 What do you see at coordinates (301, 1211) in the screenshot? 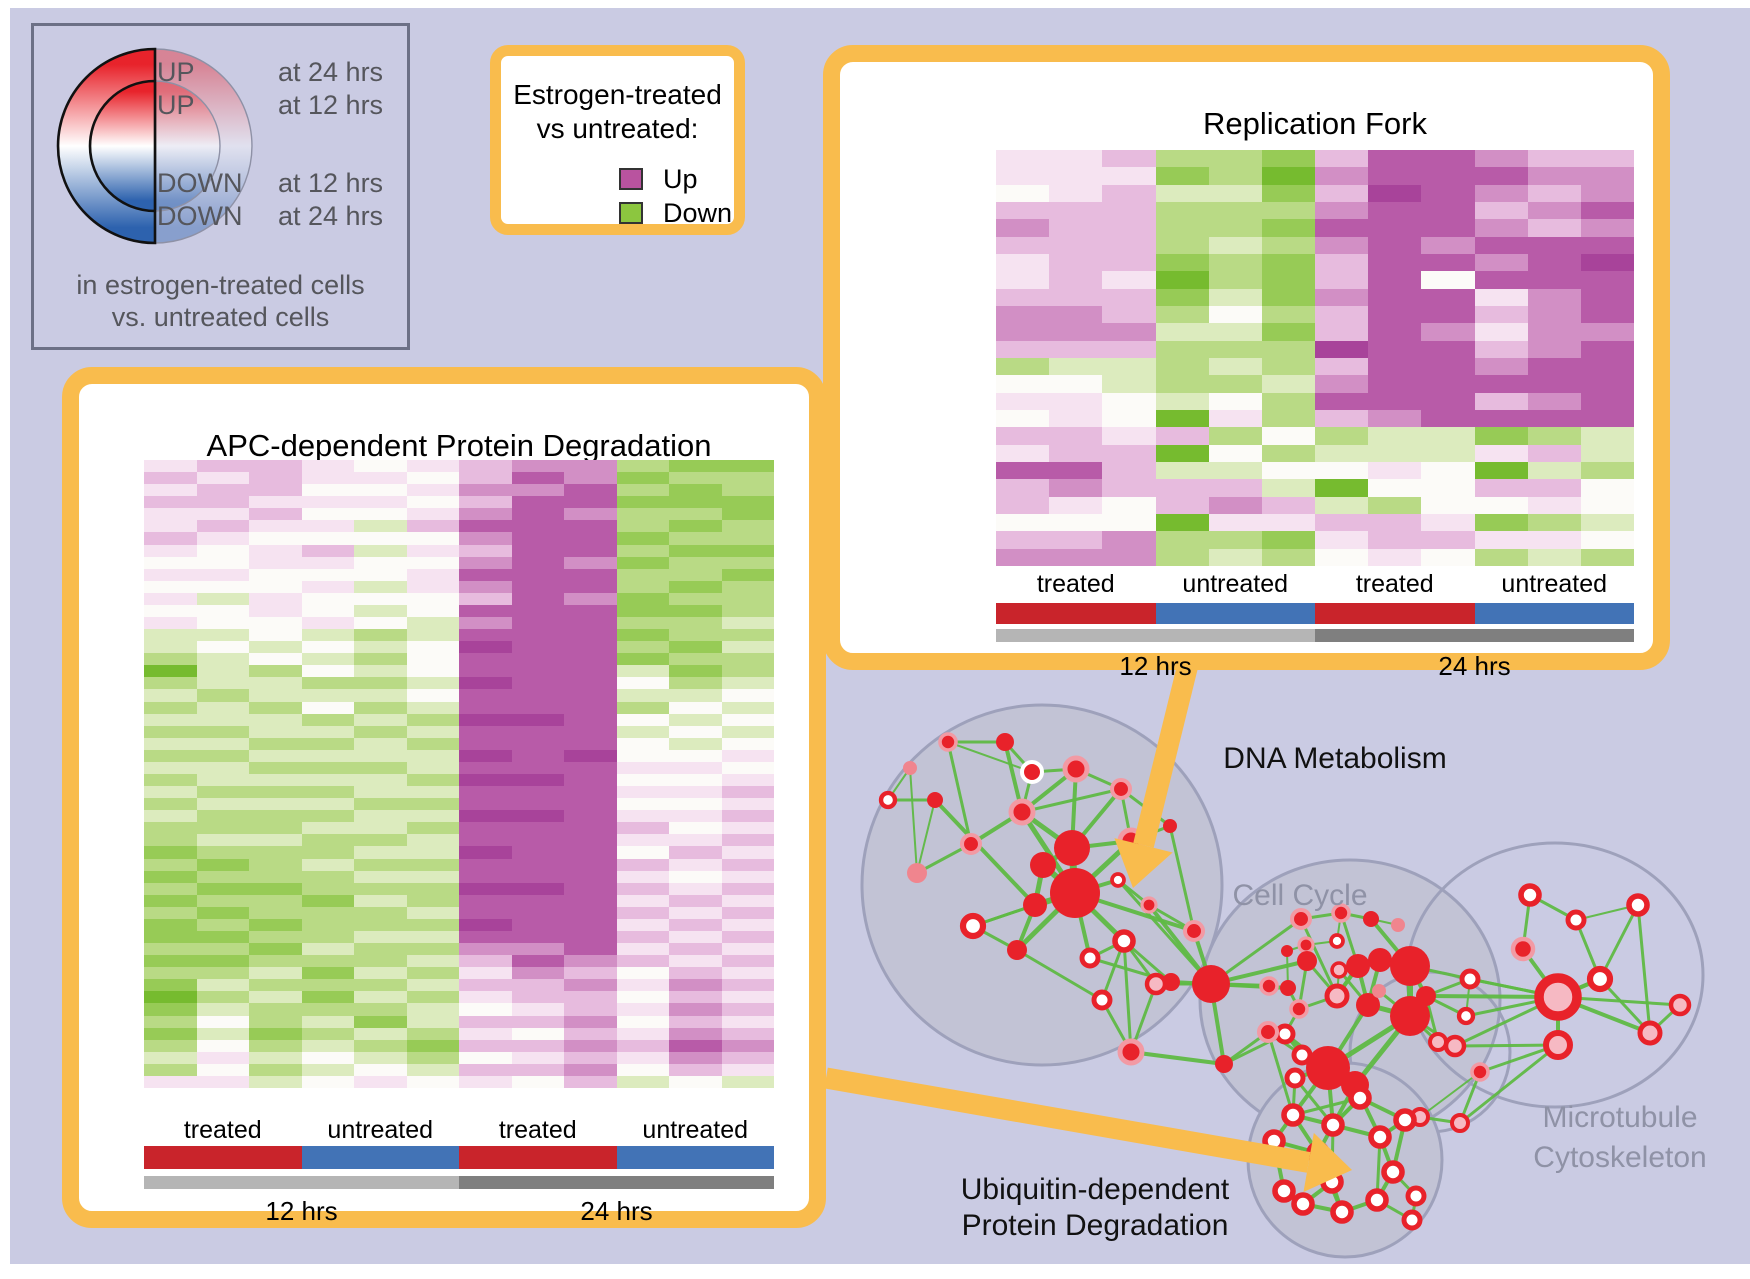
I see `apc-time-label-12hrs: 12 hrs` at bounding box center [301, 1211].